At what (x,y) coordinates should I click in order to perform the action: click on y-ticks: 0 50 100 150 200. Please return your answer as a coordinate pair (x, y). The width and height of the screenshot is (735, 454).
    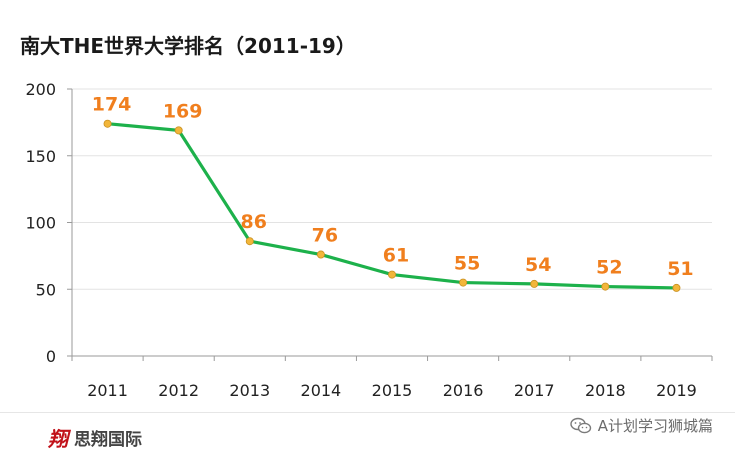
    Looking at the image, I should click on (40, 223).